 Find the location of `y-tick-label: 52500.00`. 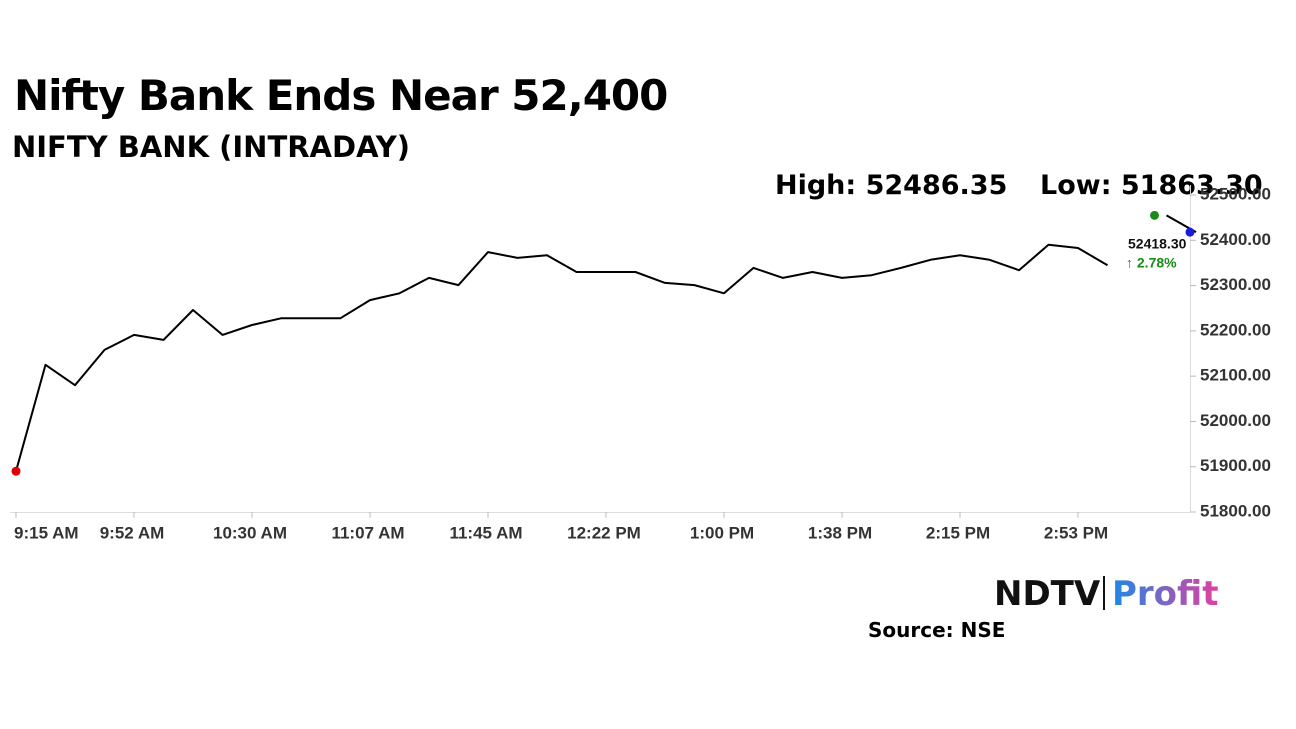

y-tick-label: 52500.00 is located at coordinates (1235, 193).